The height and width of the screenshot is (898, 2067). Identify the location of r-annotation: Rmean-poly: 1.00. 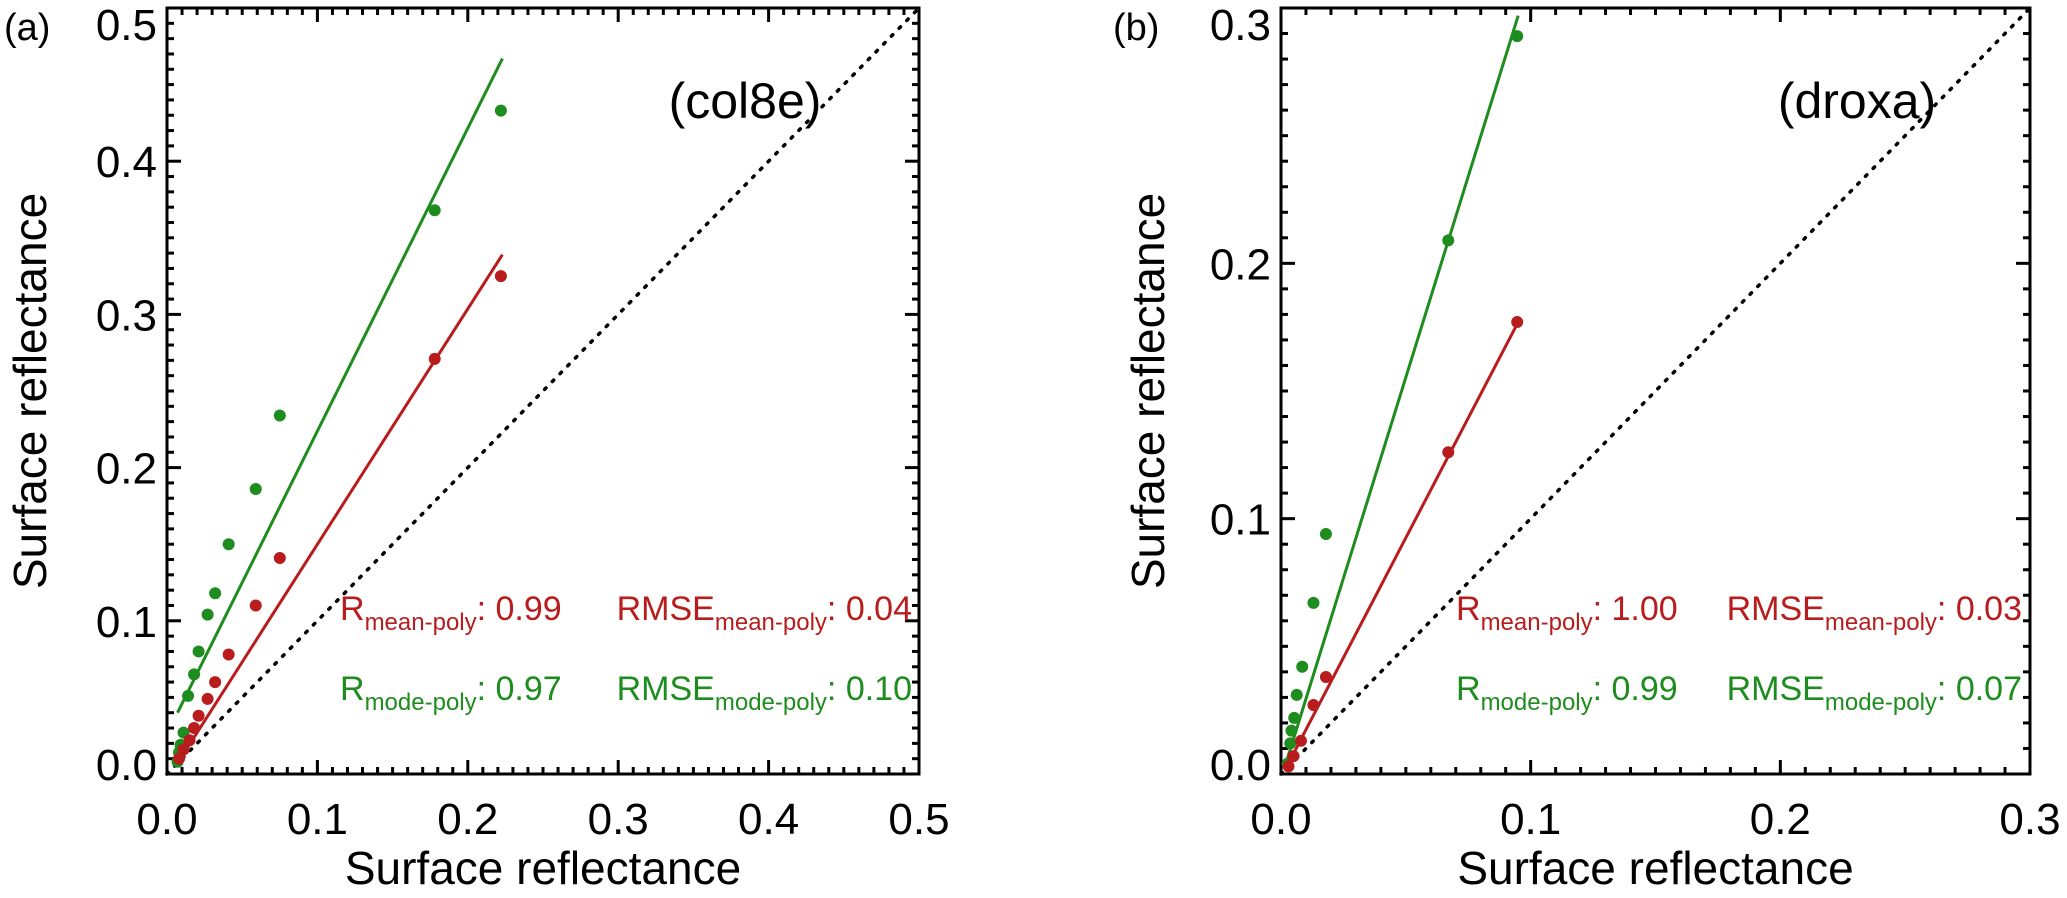
(1567, 613).